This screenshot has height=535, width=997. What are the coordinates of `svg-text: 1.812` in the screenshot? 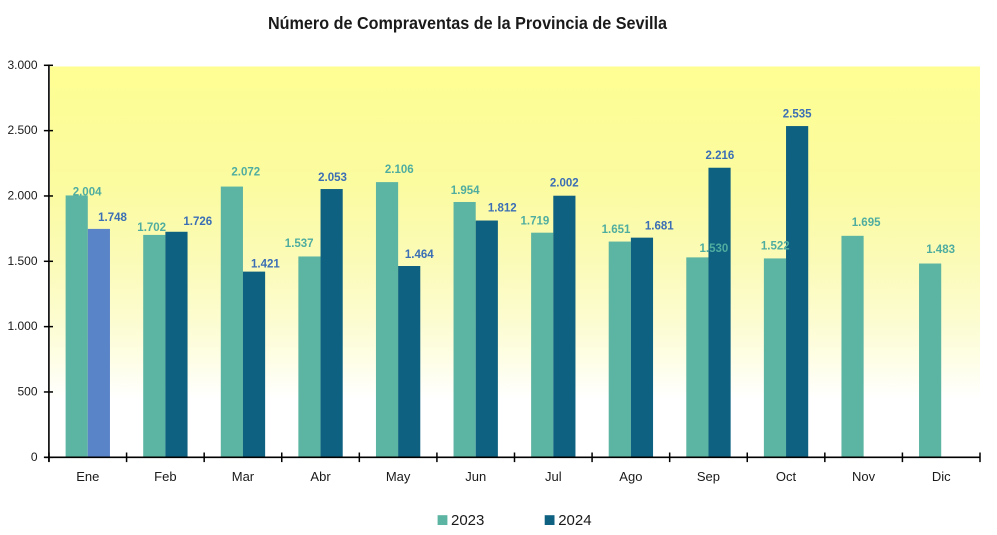 It's located at (502, 209).